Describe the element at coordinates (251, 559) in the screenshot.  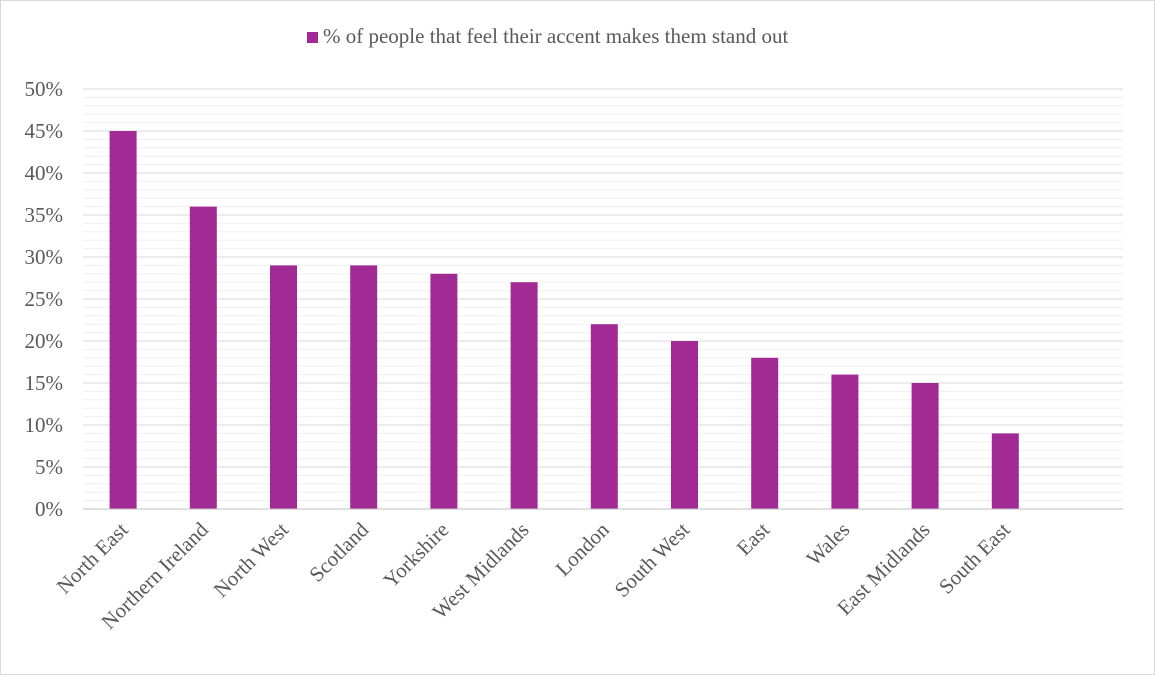
I see `x-tick-label: North West` at that location.